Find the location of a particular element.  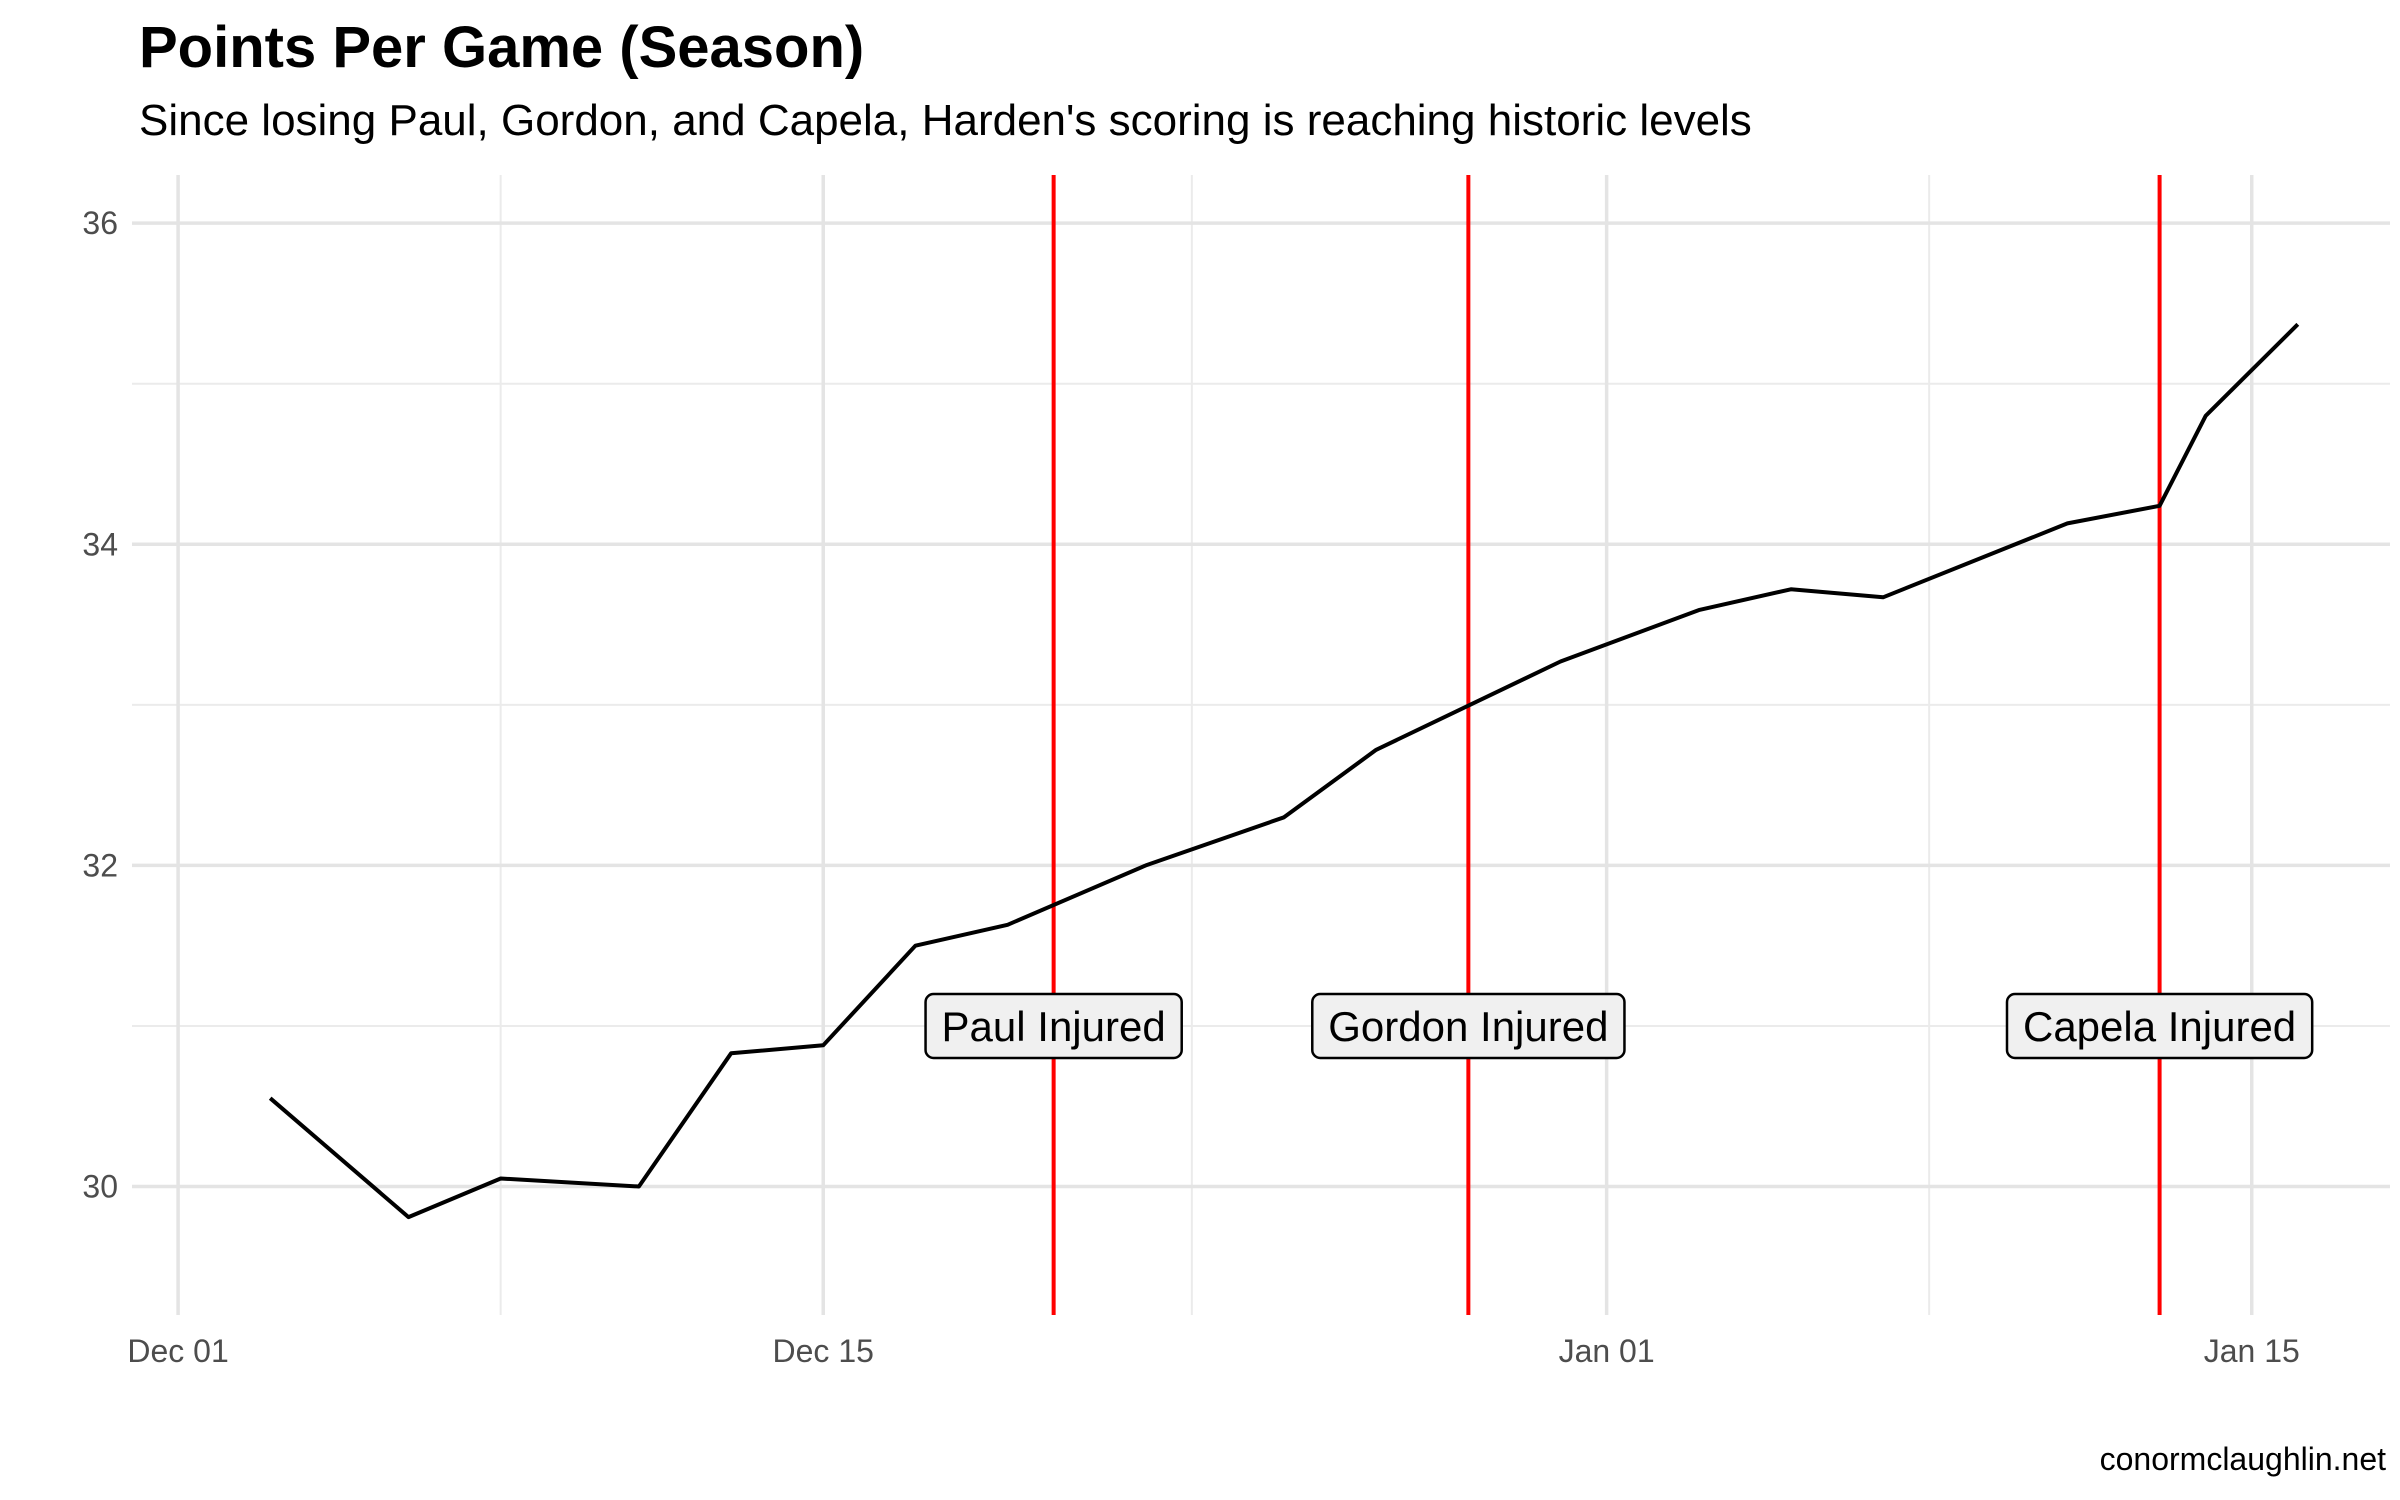

x-tick-label: Dec 01 is located at coordinates (177, 1351).